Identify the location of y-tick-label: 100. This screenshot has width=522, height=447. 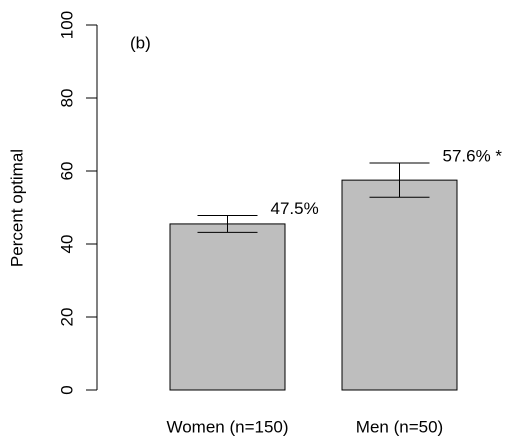
(66, 25).